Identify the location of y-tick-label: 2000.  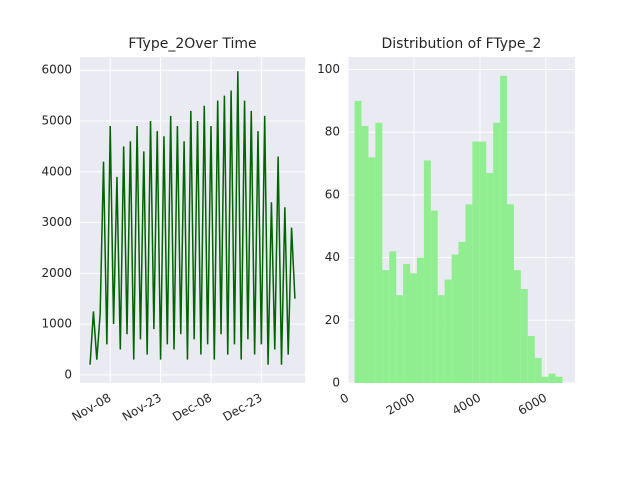
(56, 273).